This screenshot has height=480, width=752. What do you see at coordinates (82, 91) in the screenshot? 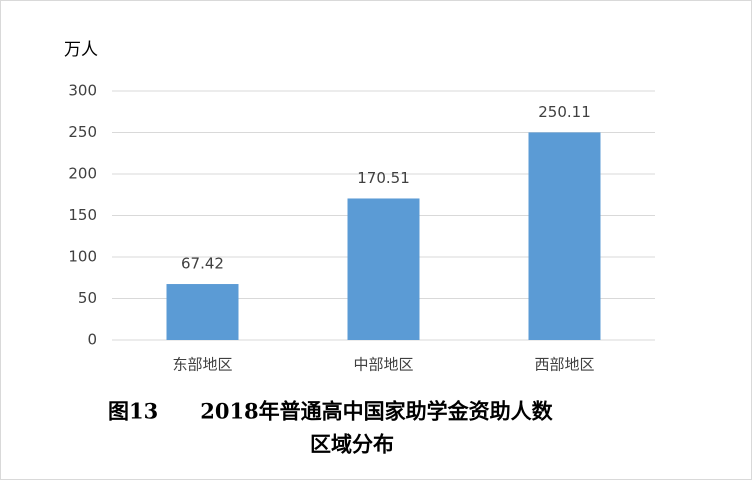
I see `y-tick-label: 300` at bounding box center [82, 91].